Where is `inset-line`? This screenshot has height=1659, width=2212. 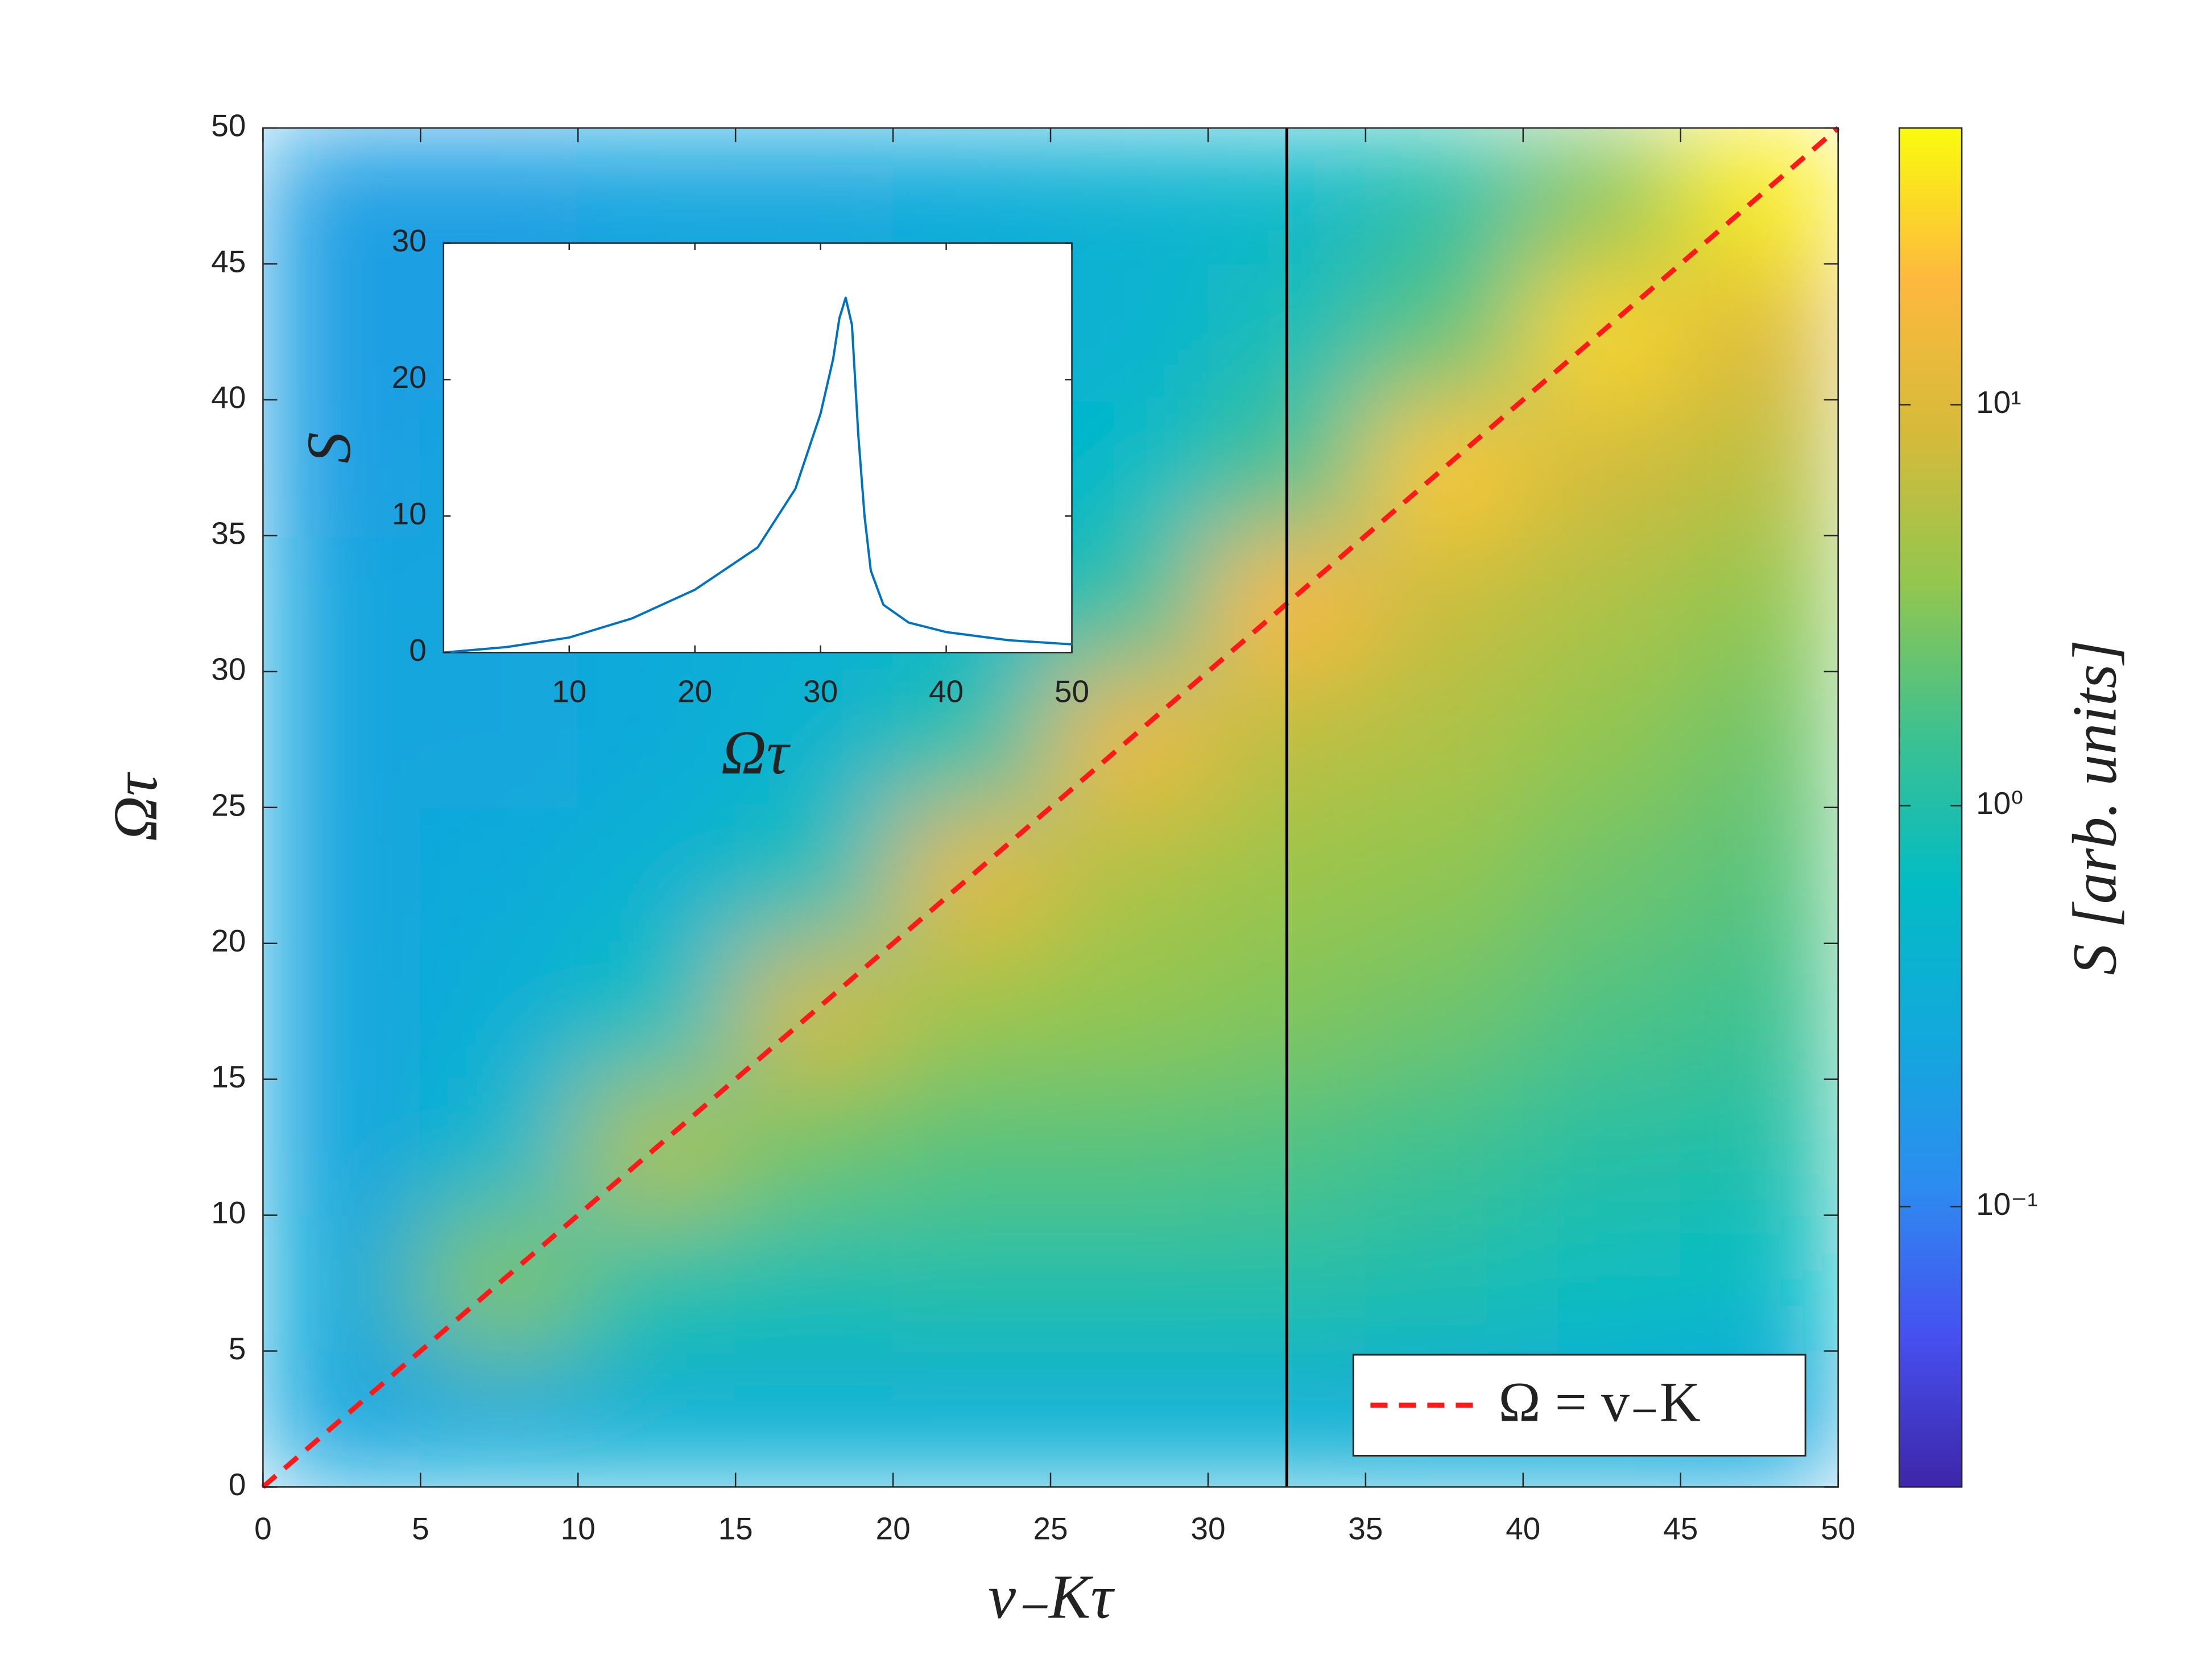
inset-line is located at coordinates (757, 475).